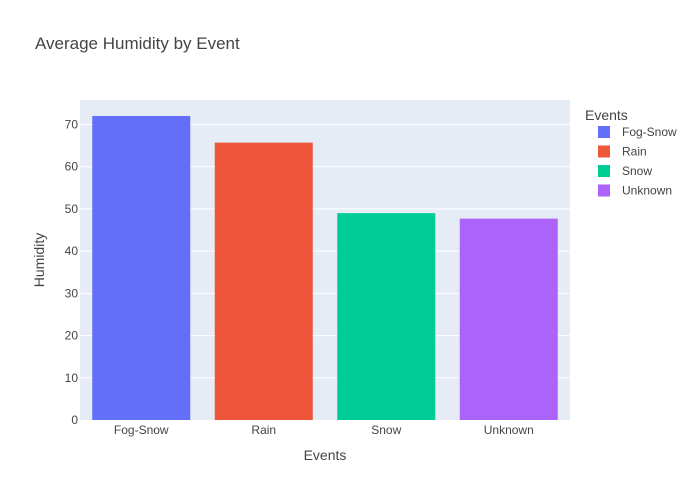  What do you see at coordinates (263, 281) in the screenshot?
I see `bar-rain` at bounding box center [263, 281].